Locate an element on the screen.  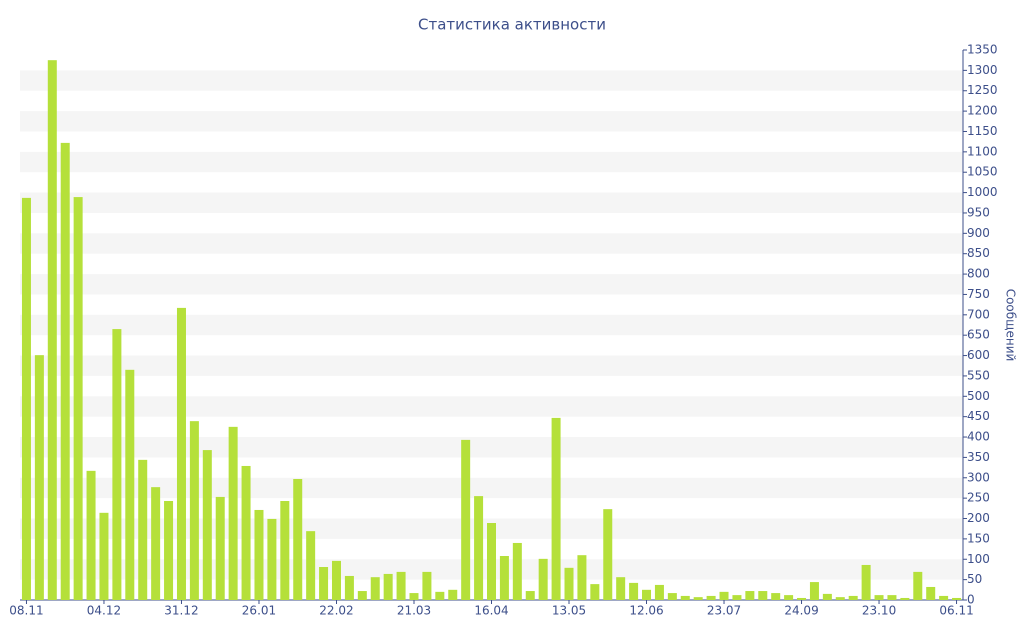
y-tick-label: 600 is located at coordinates (978, 355).